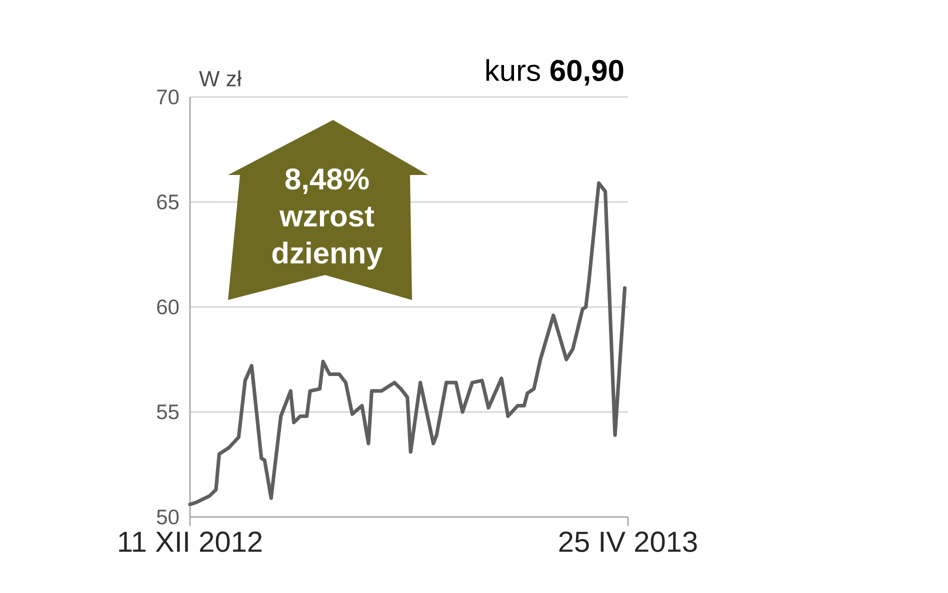 The image size is (948, 593). I want to click on y-axis-title: W zł, so click(220, 78).